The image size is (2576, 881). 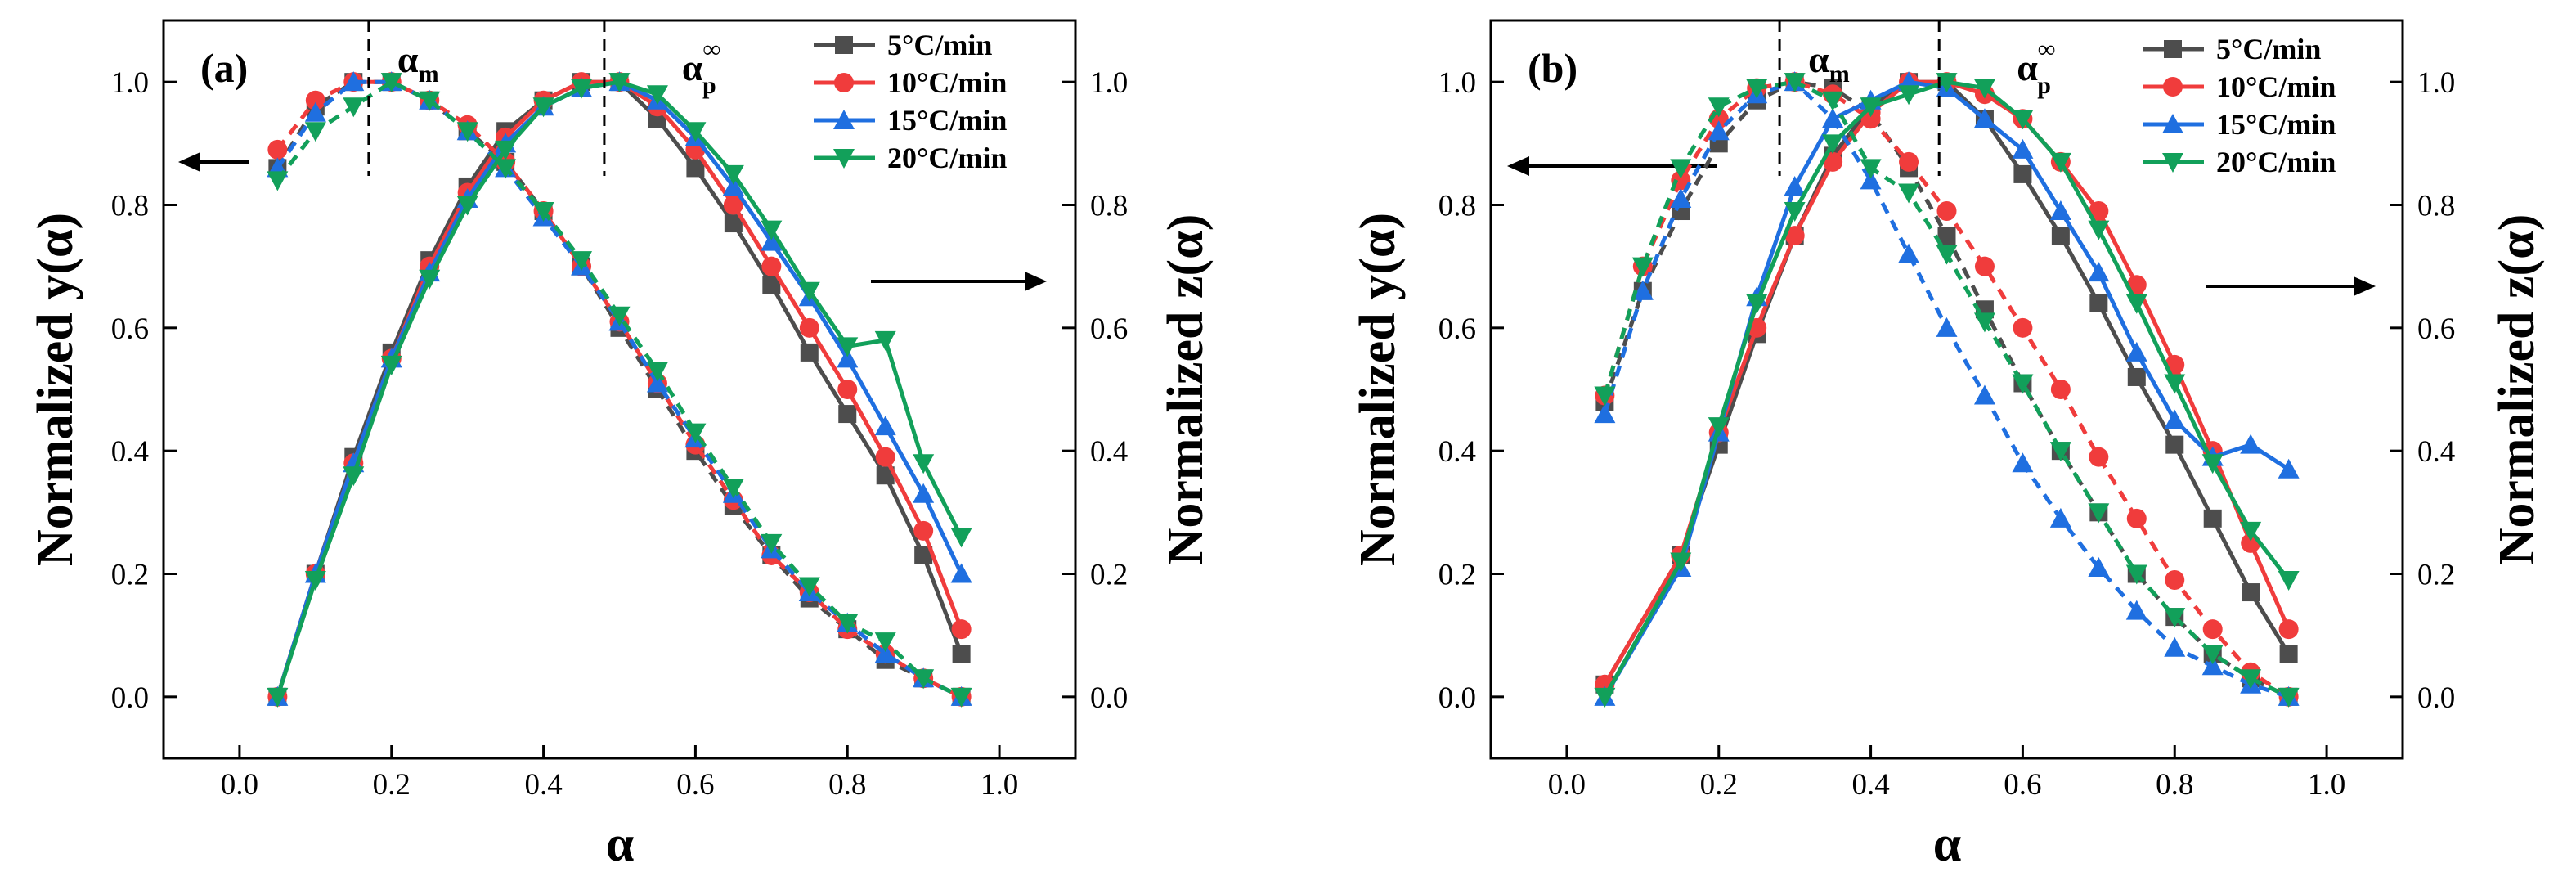 I want to click on y-right-tick-label: 1.0, so click(x=2436, y=83).